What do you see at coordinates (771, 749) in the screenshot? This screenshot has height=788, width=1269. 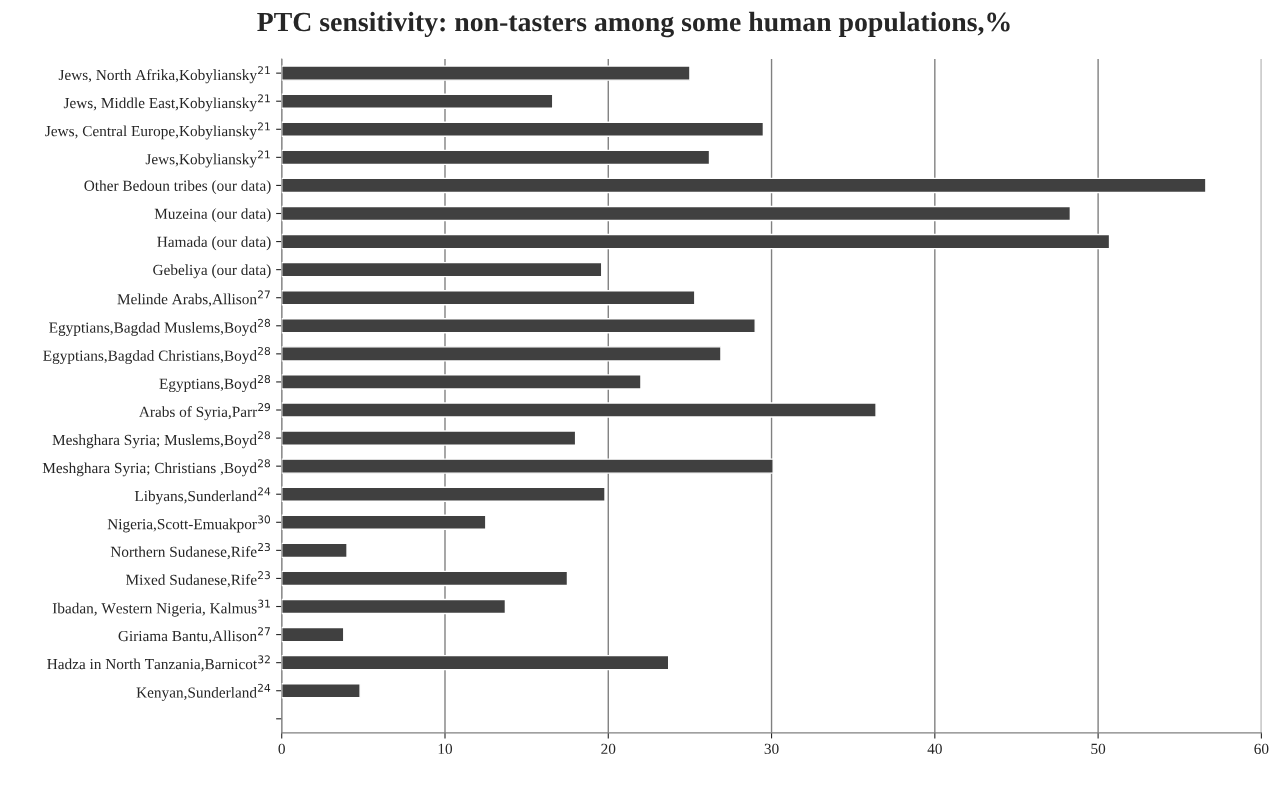 I see `x-tick-label: 30` at bounding box center [771, 749].